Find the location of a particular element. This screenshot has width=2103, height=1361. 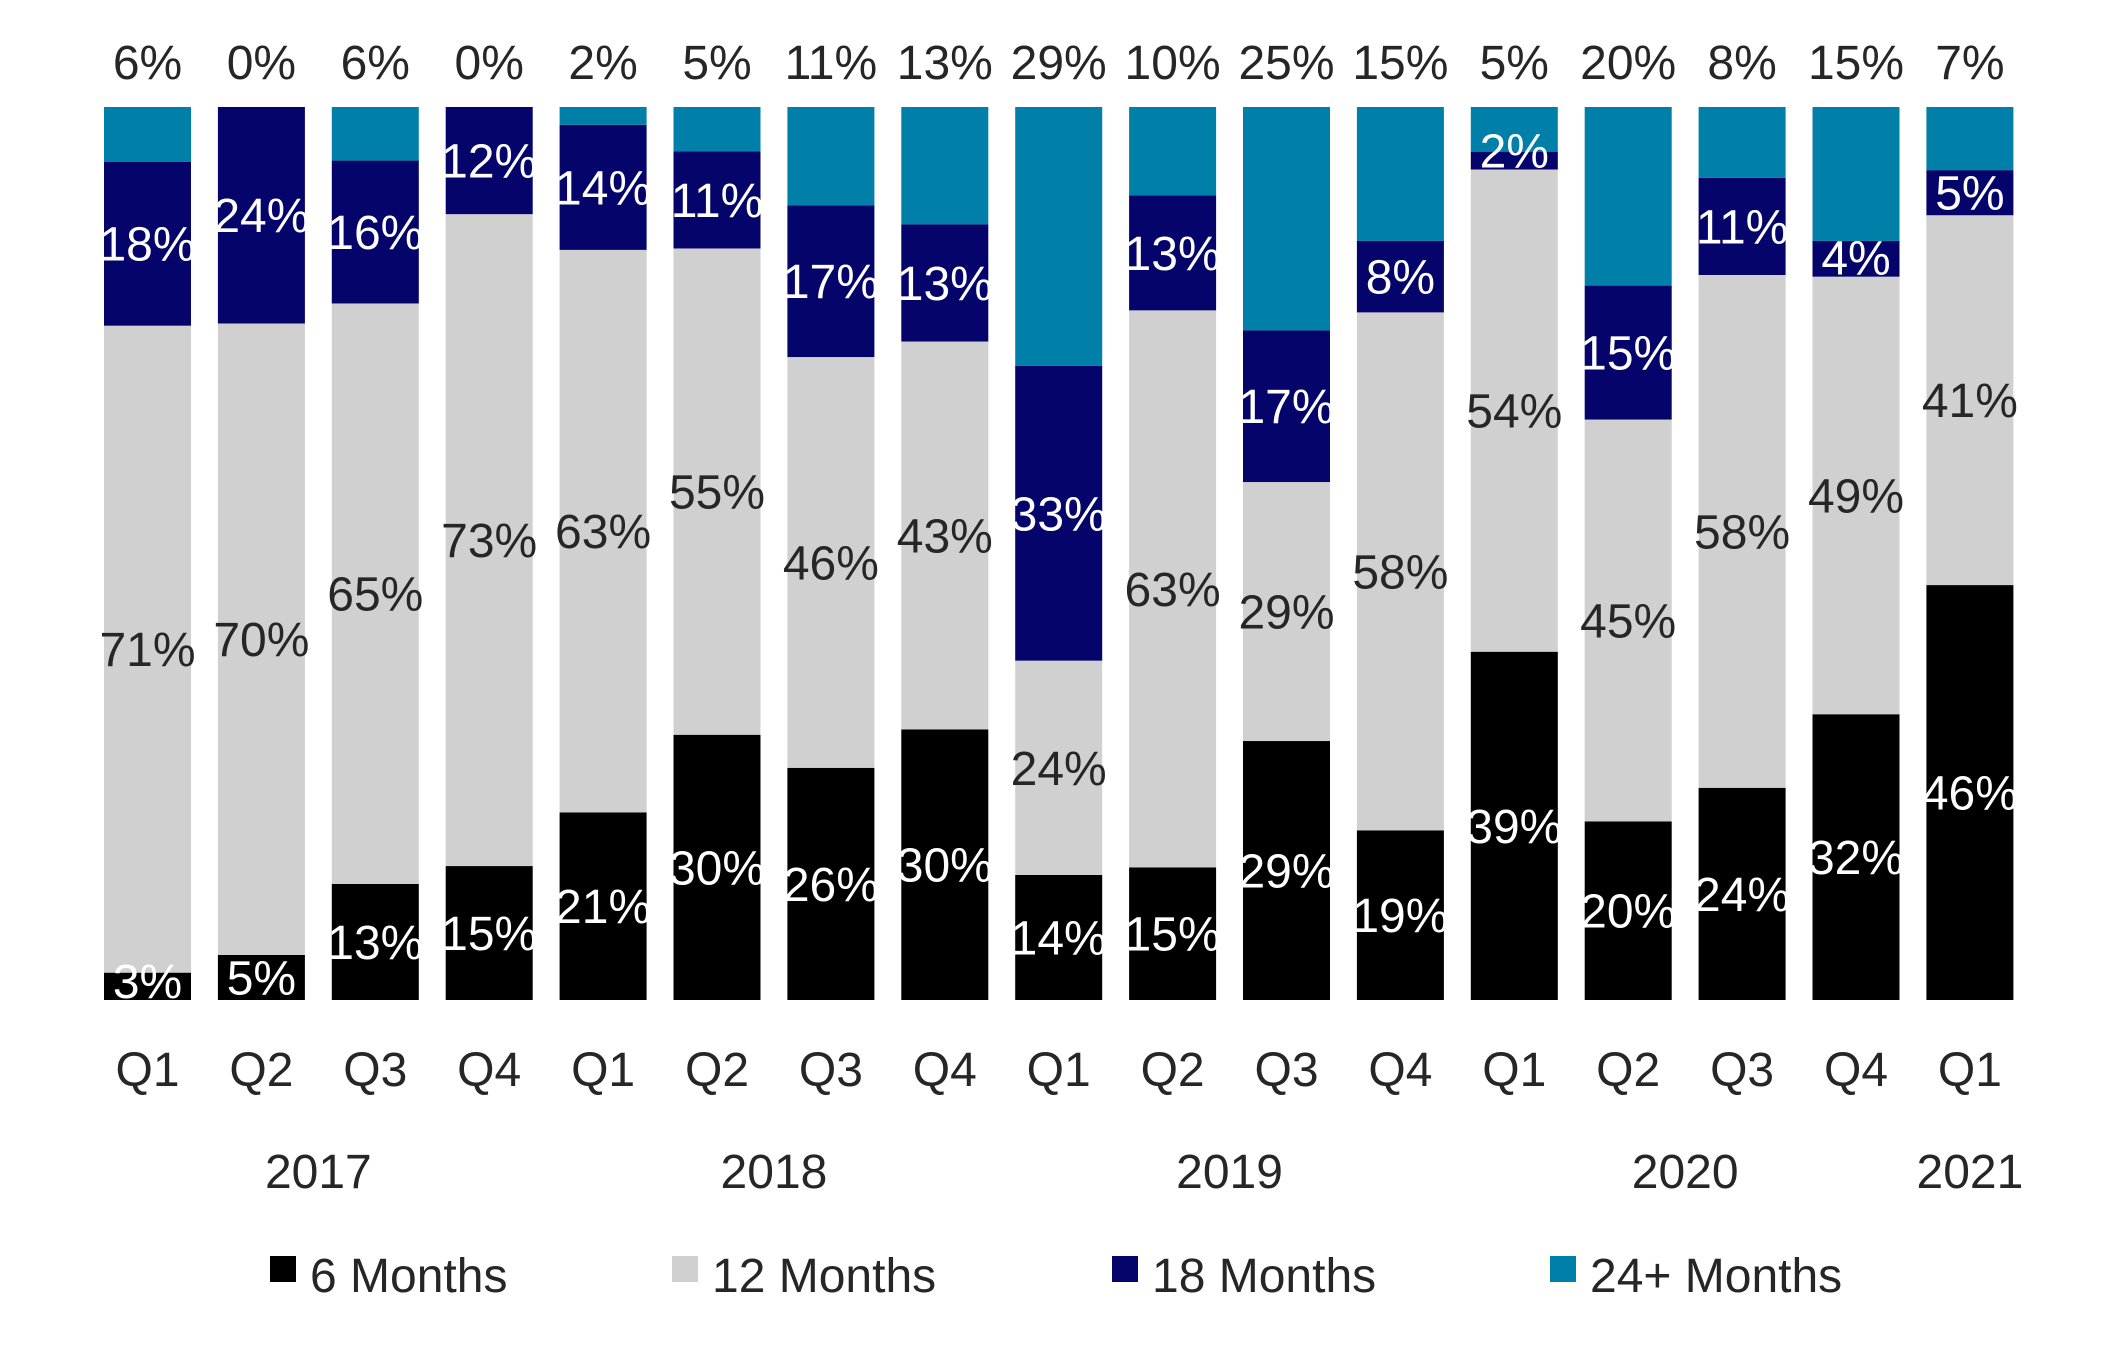

data-label-2-2: 70% is located at coordinates (261, 640).